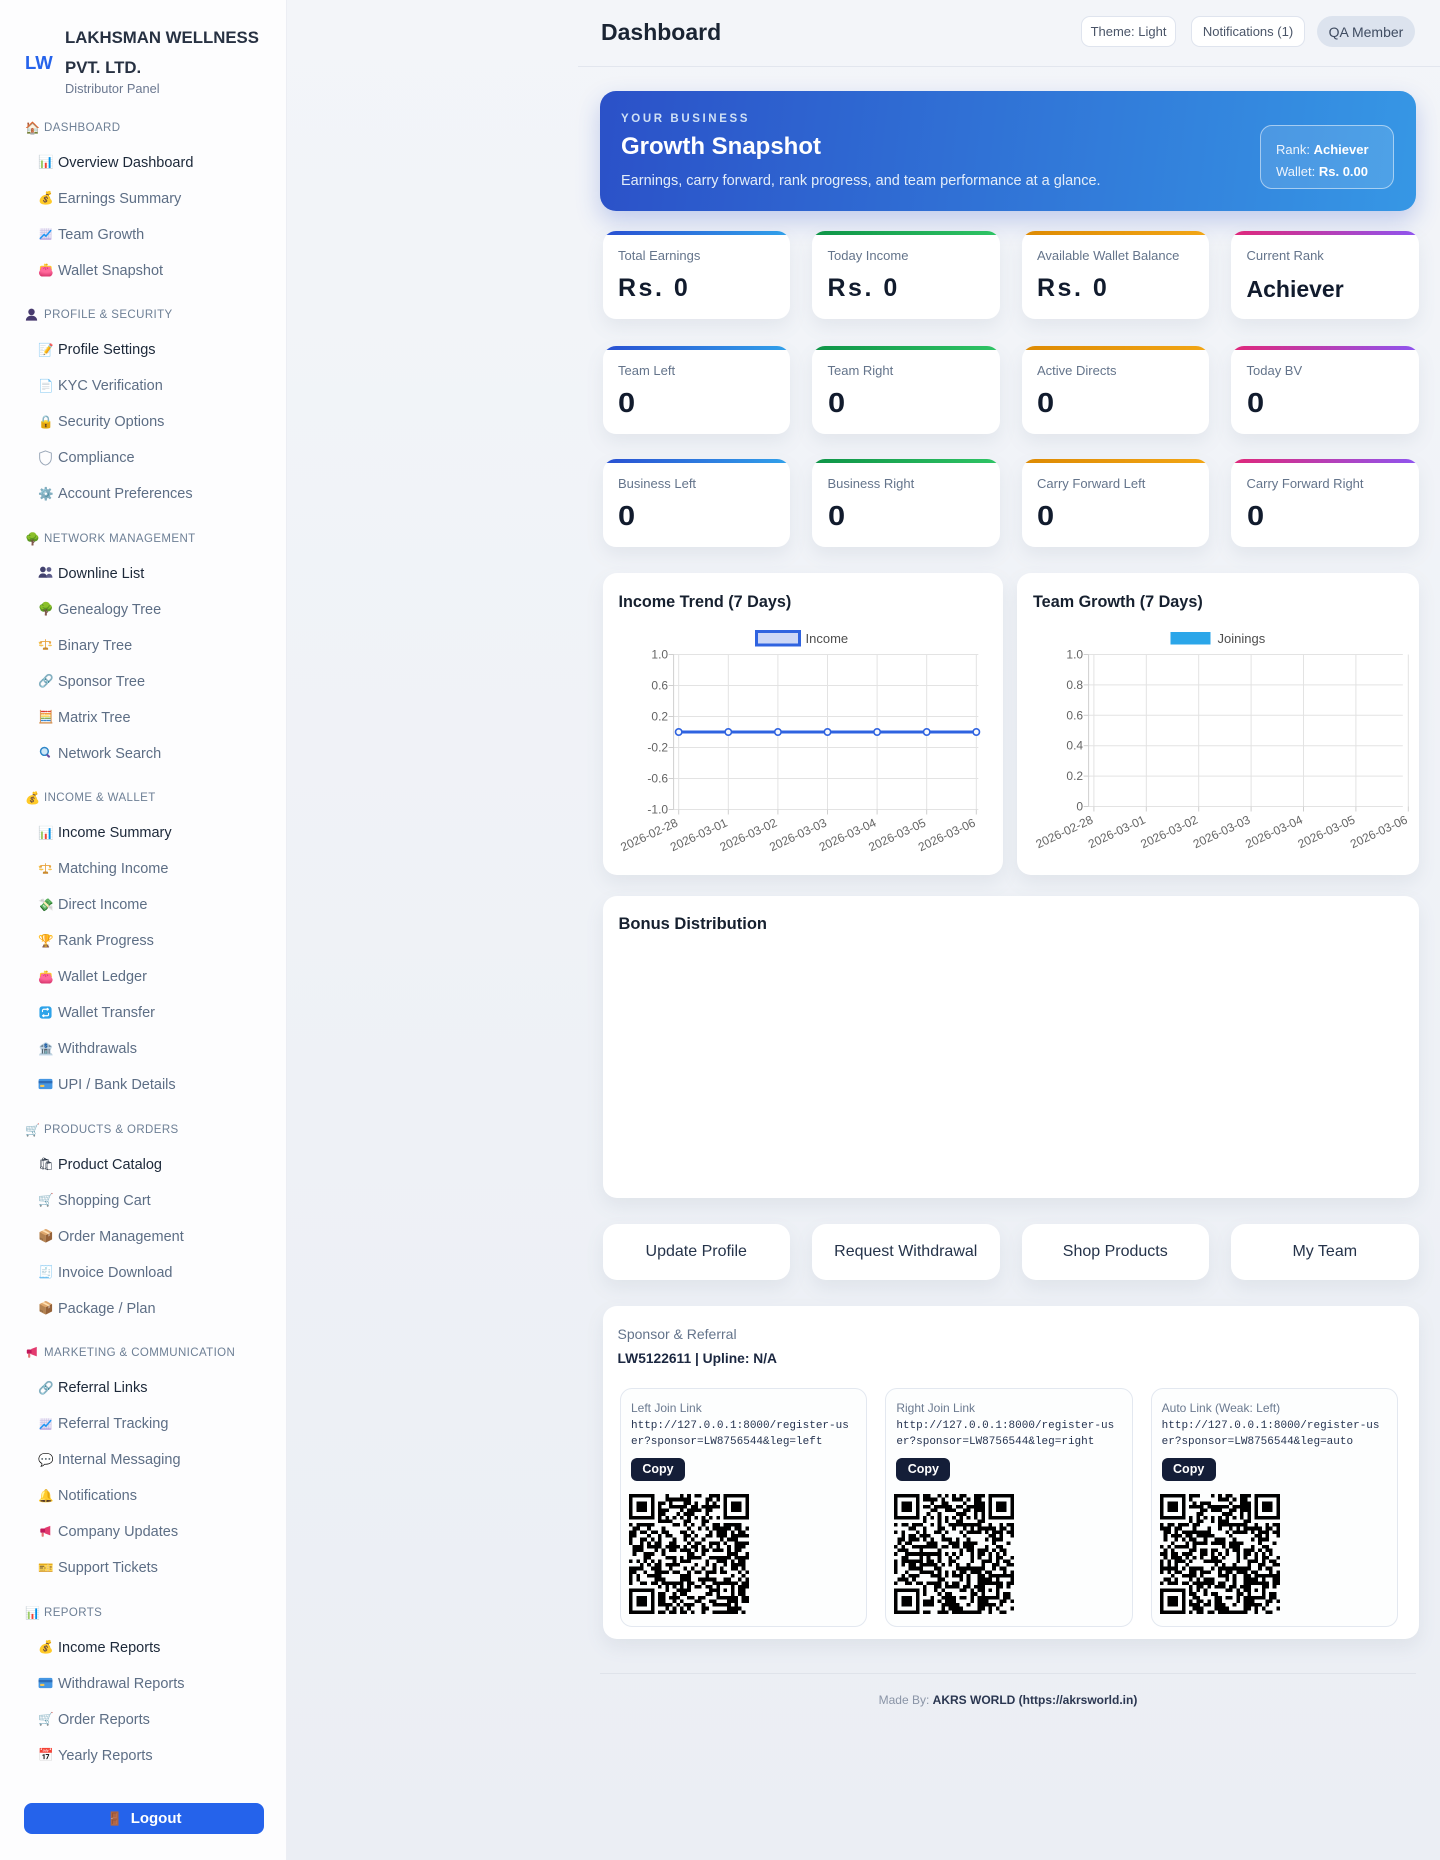 The width and height of the screenshot is (1440, 1860). What do you see at coordinates (1117, 831) in the screenshot?
I see `svg-text: 2026-03-01` at bounding box center [1117, 831].